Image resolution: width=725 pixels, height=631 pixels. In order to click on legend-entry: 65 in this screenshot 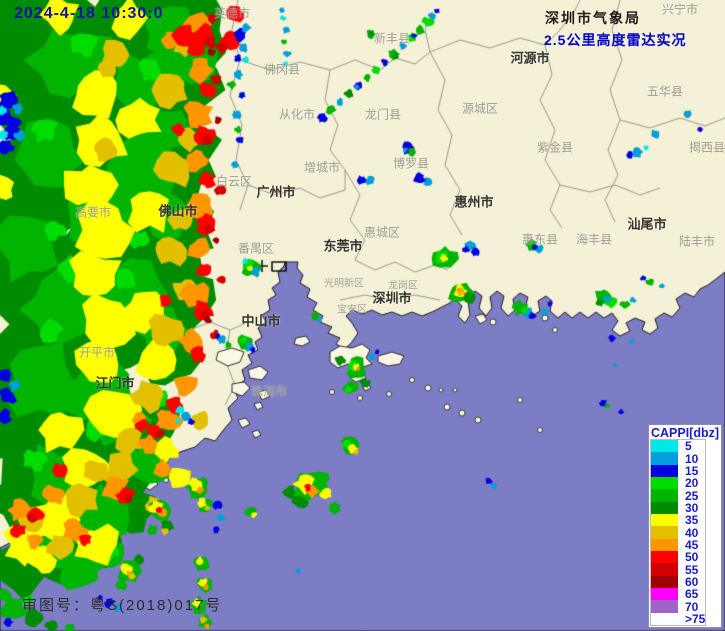, I will do `click(678, 594)`.